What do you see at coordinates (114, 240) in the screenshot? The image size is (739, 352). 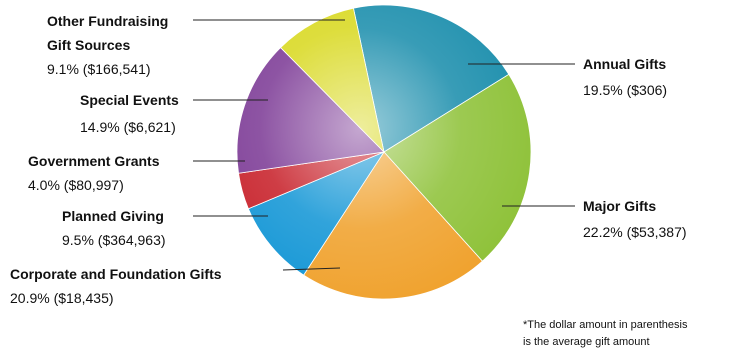 I see `label-planned-value: 9.5% ($364,963)` at bounding box center [114, 240].